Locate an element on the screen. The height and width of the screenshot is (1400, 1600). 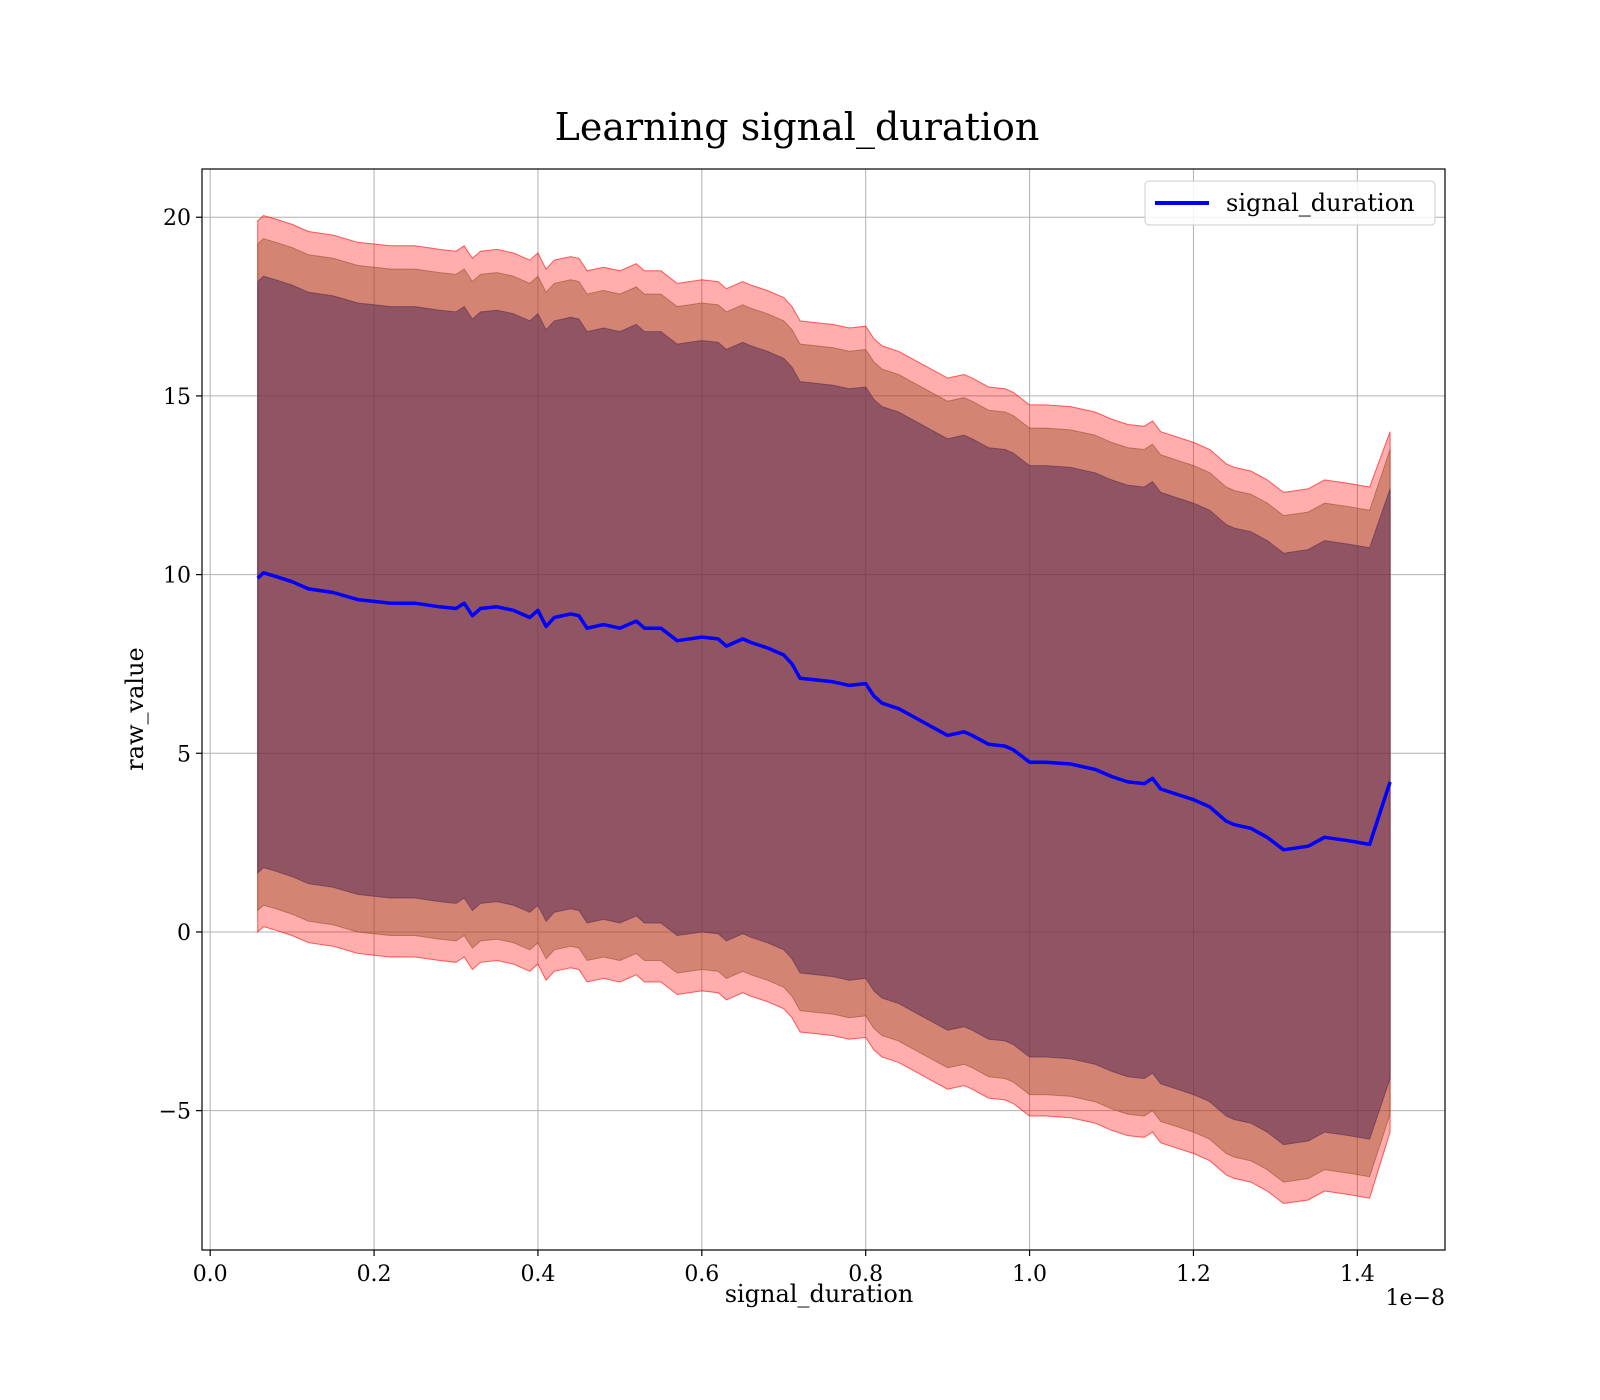
y-tick-label: 15 is located at coordinates (177, 397).